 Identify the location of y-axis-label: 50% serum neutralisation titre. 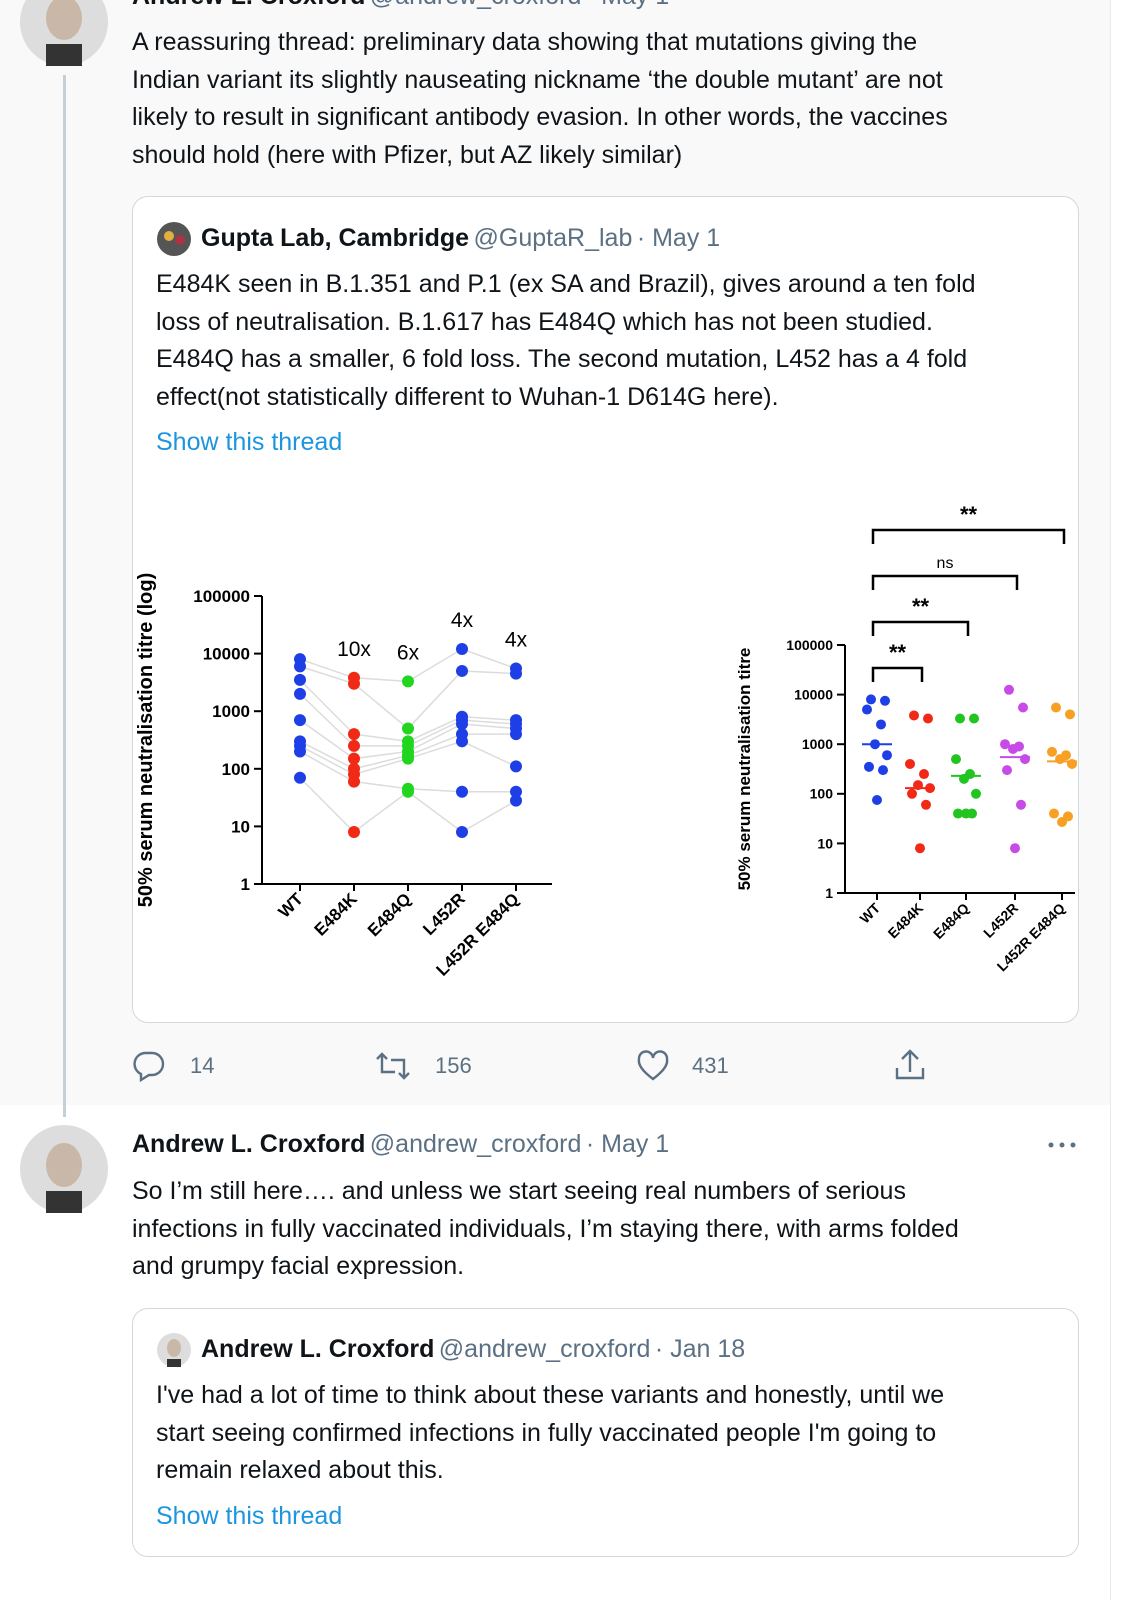
(744, 769).